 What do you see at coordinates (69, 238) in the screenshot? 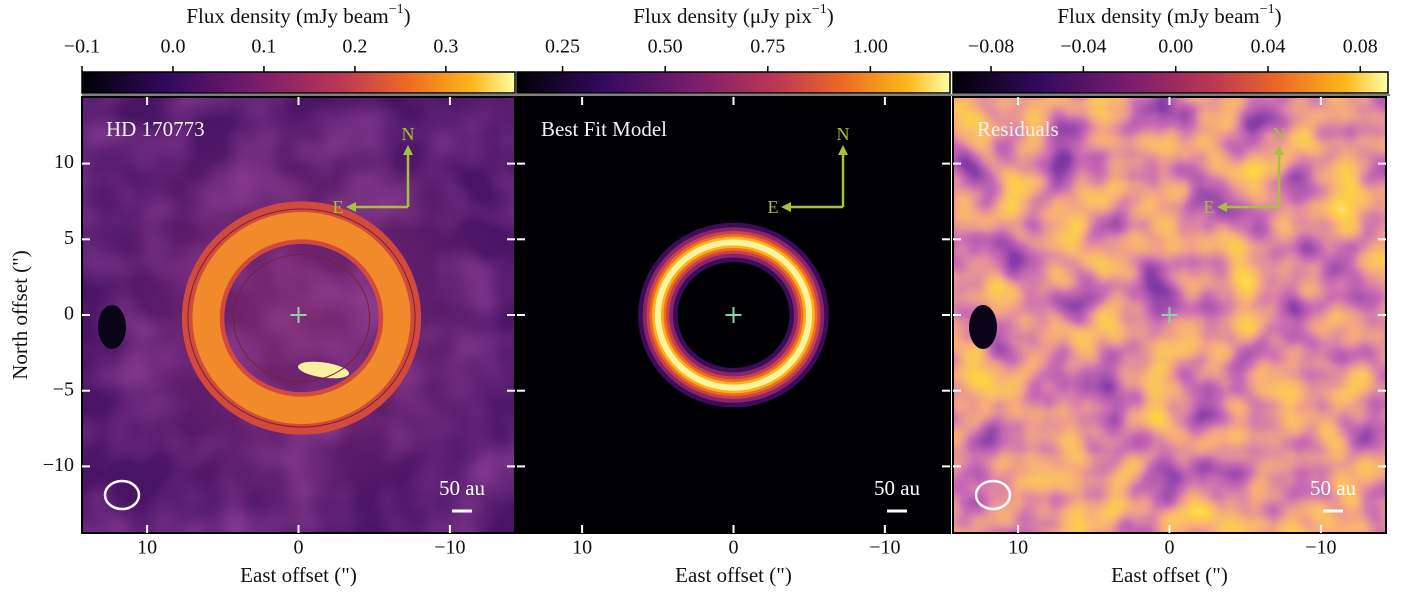
I see `y-tick-label: 5` at bounding box center [69, 238].